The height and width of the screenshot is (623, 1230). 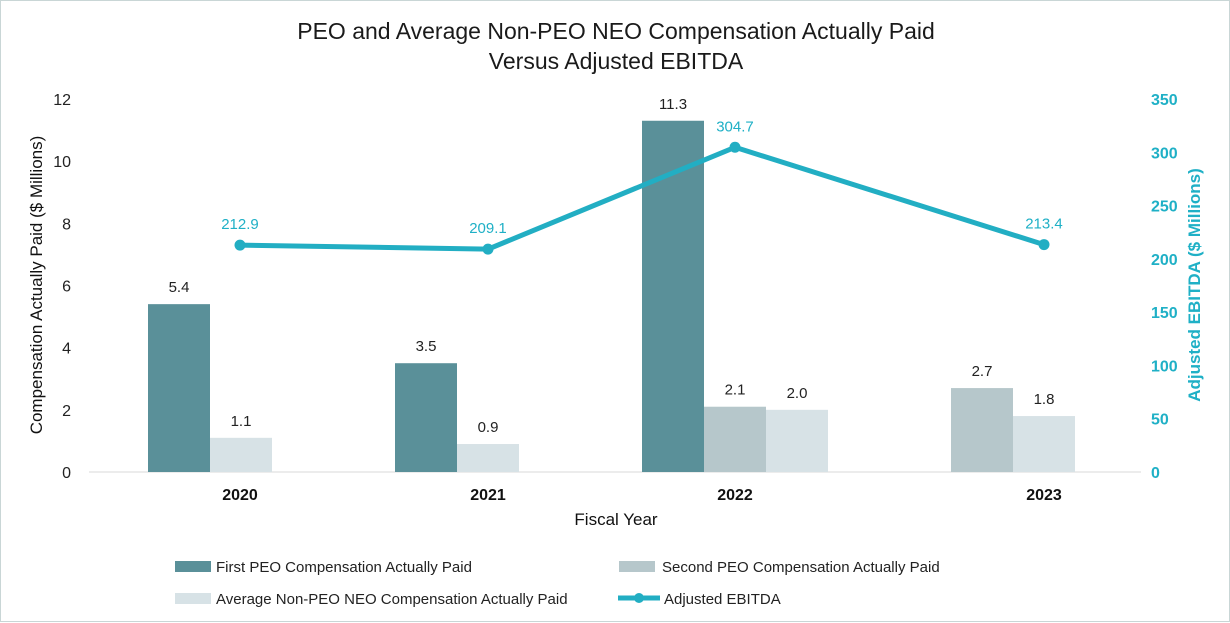 I want to click on legend-label-adjusted-ebitda: Adjusted EBITDA, so click(x=722, y=599).